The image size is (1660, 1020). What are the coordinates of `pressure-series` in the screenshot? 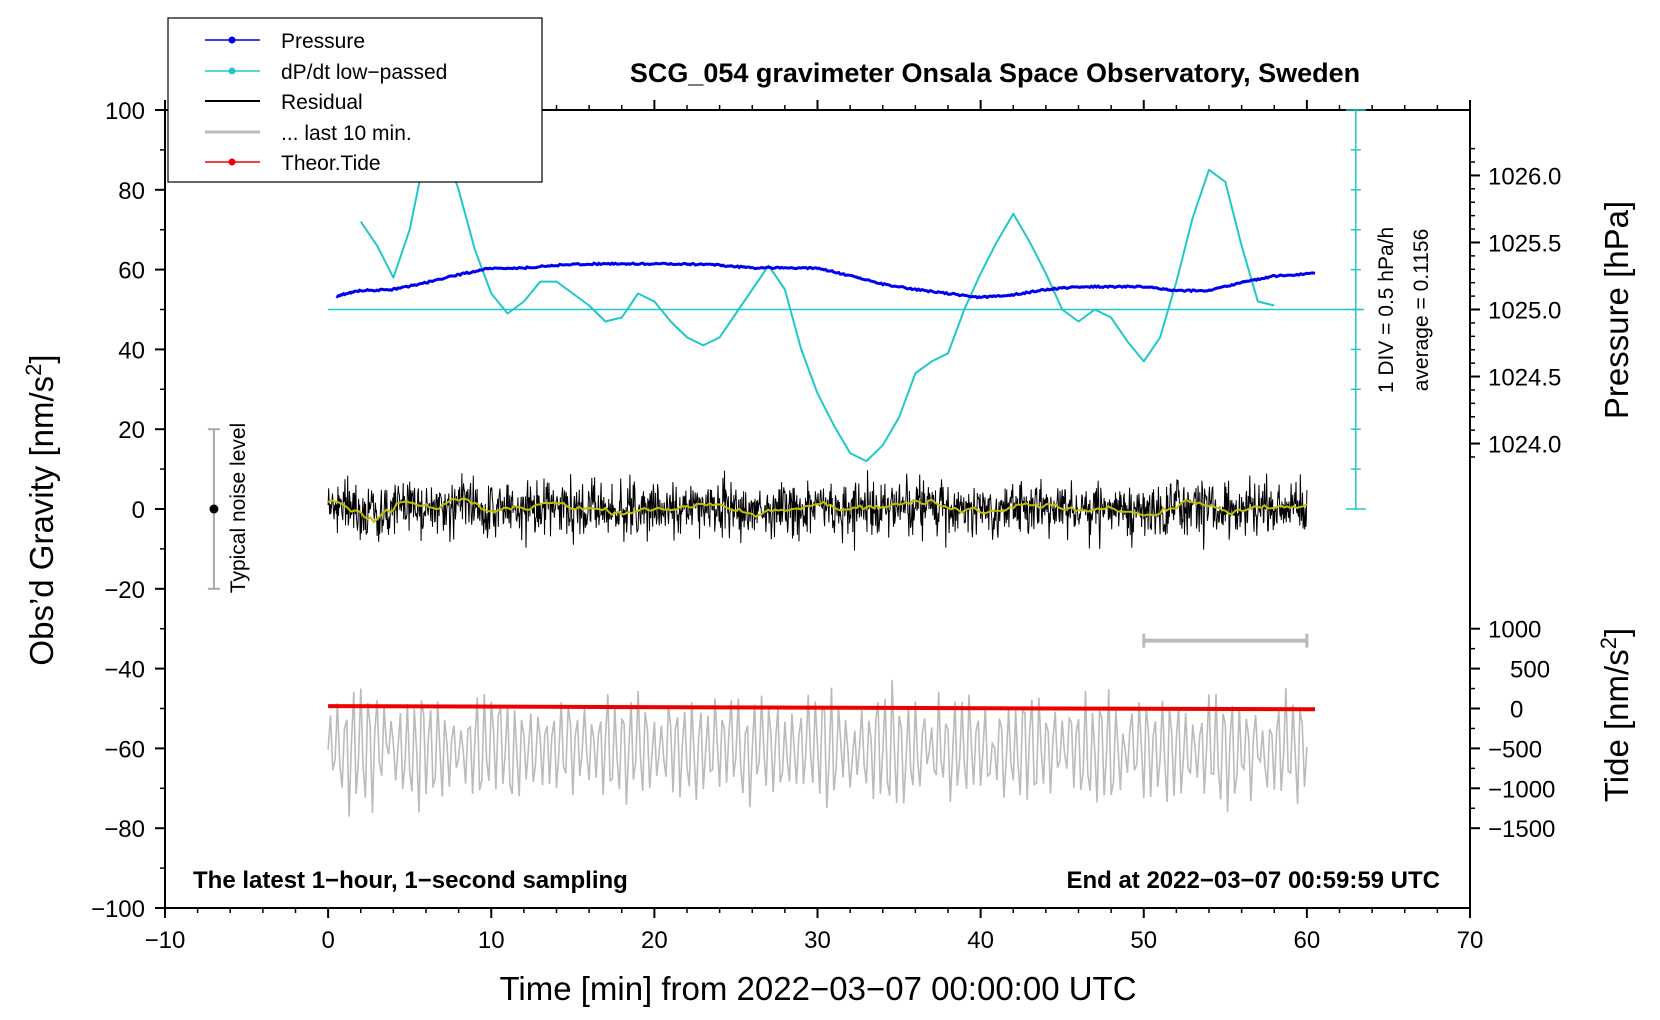 It's located at (825, 280).